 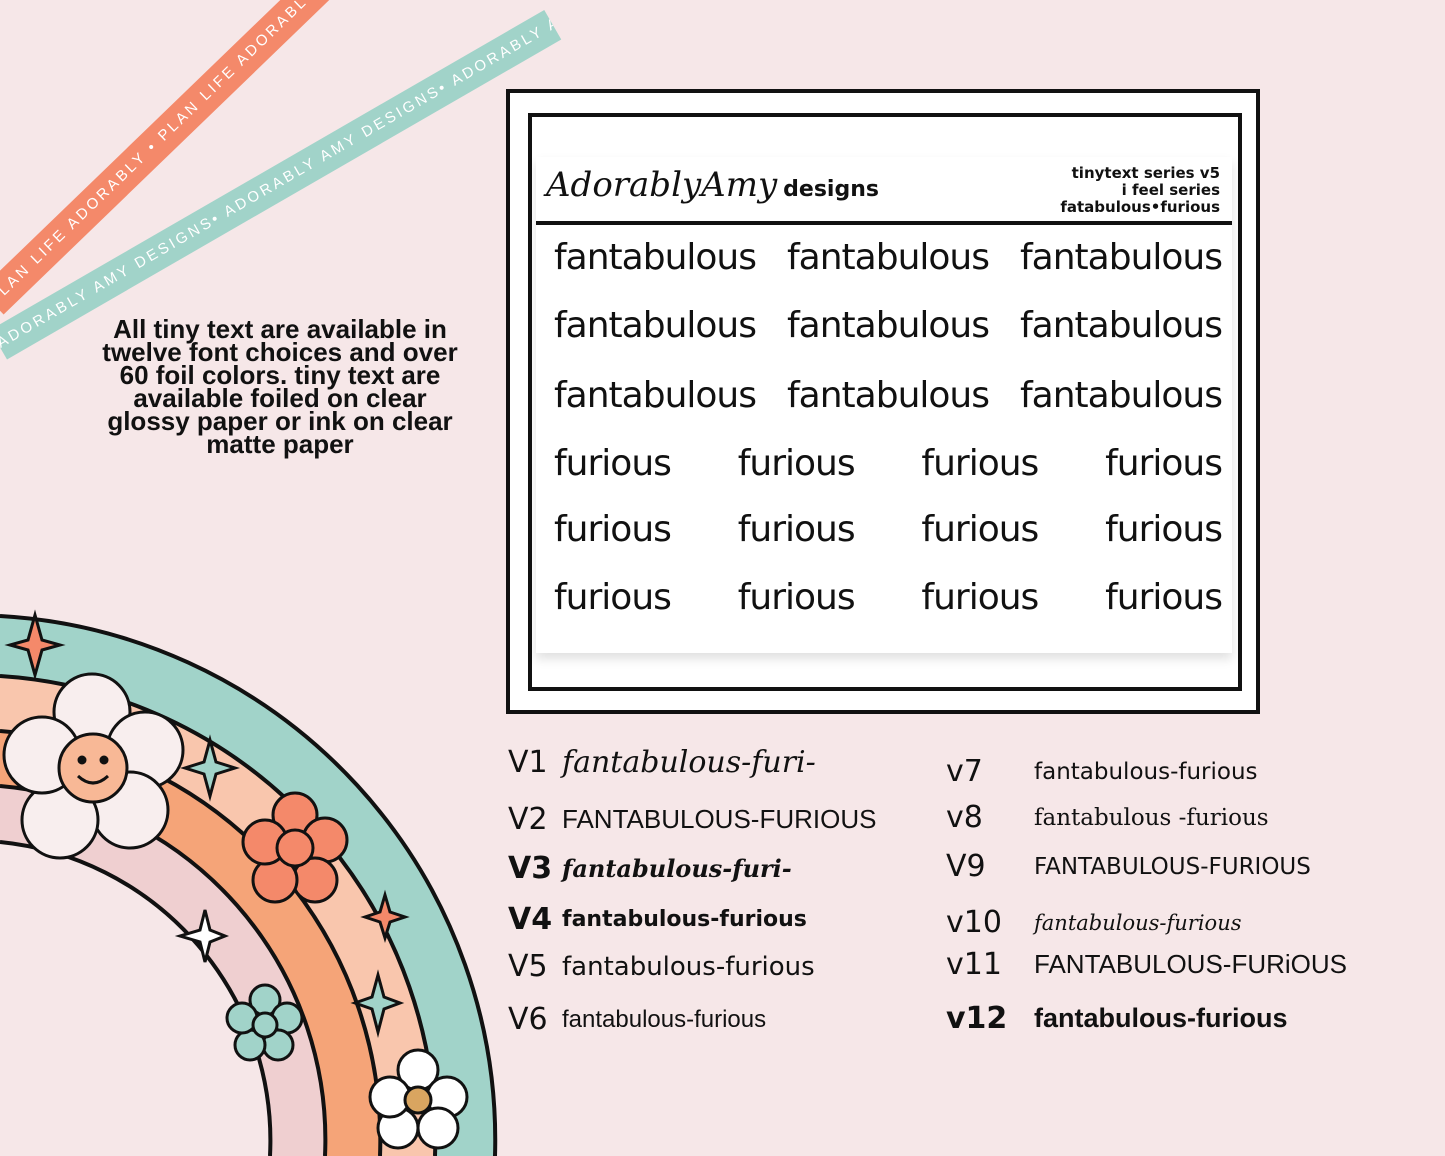 What do you see at coordinates (264, 1022) in the screenshot?
I see `teal-flower-icon` at bounding box center [264, 1022].